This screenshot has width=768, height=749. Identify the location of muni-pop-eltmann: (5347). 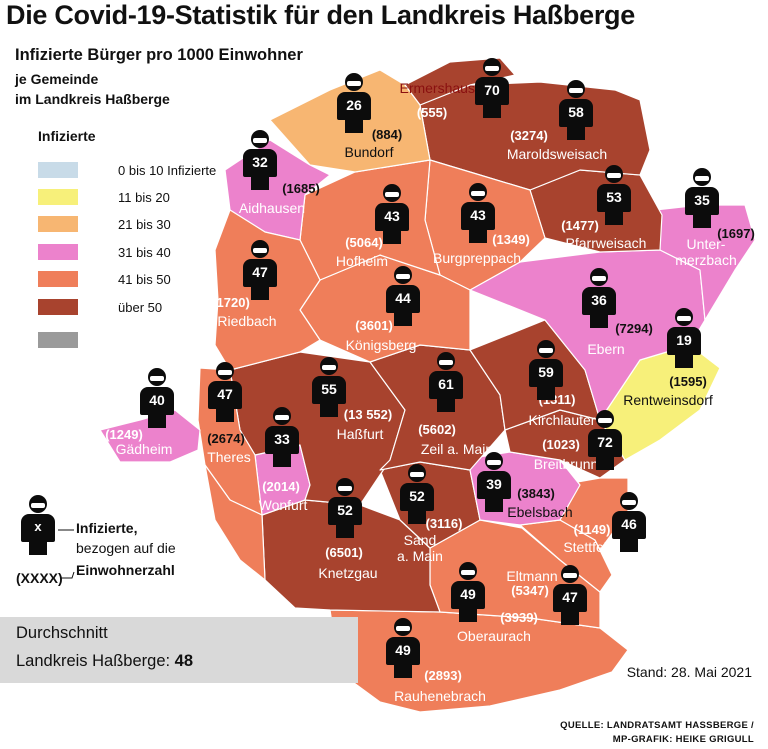
(530, 590).